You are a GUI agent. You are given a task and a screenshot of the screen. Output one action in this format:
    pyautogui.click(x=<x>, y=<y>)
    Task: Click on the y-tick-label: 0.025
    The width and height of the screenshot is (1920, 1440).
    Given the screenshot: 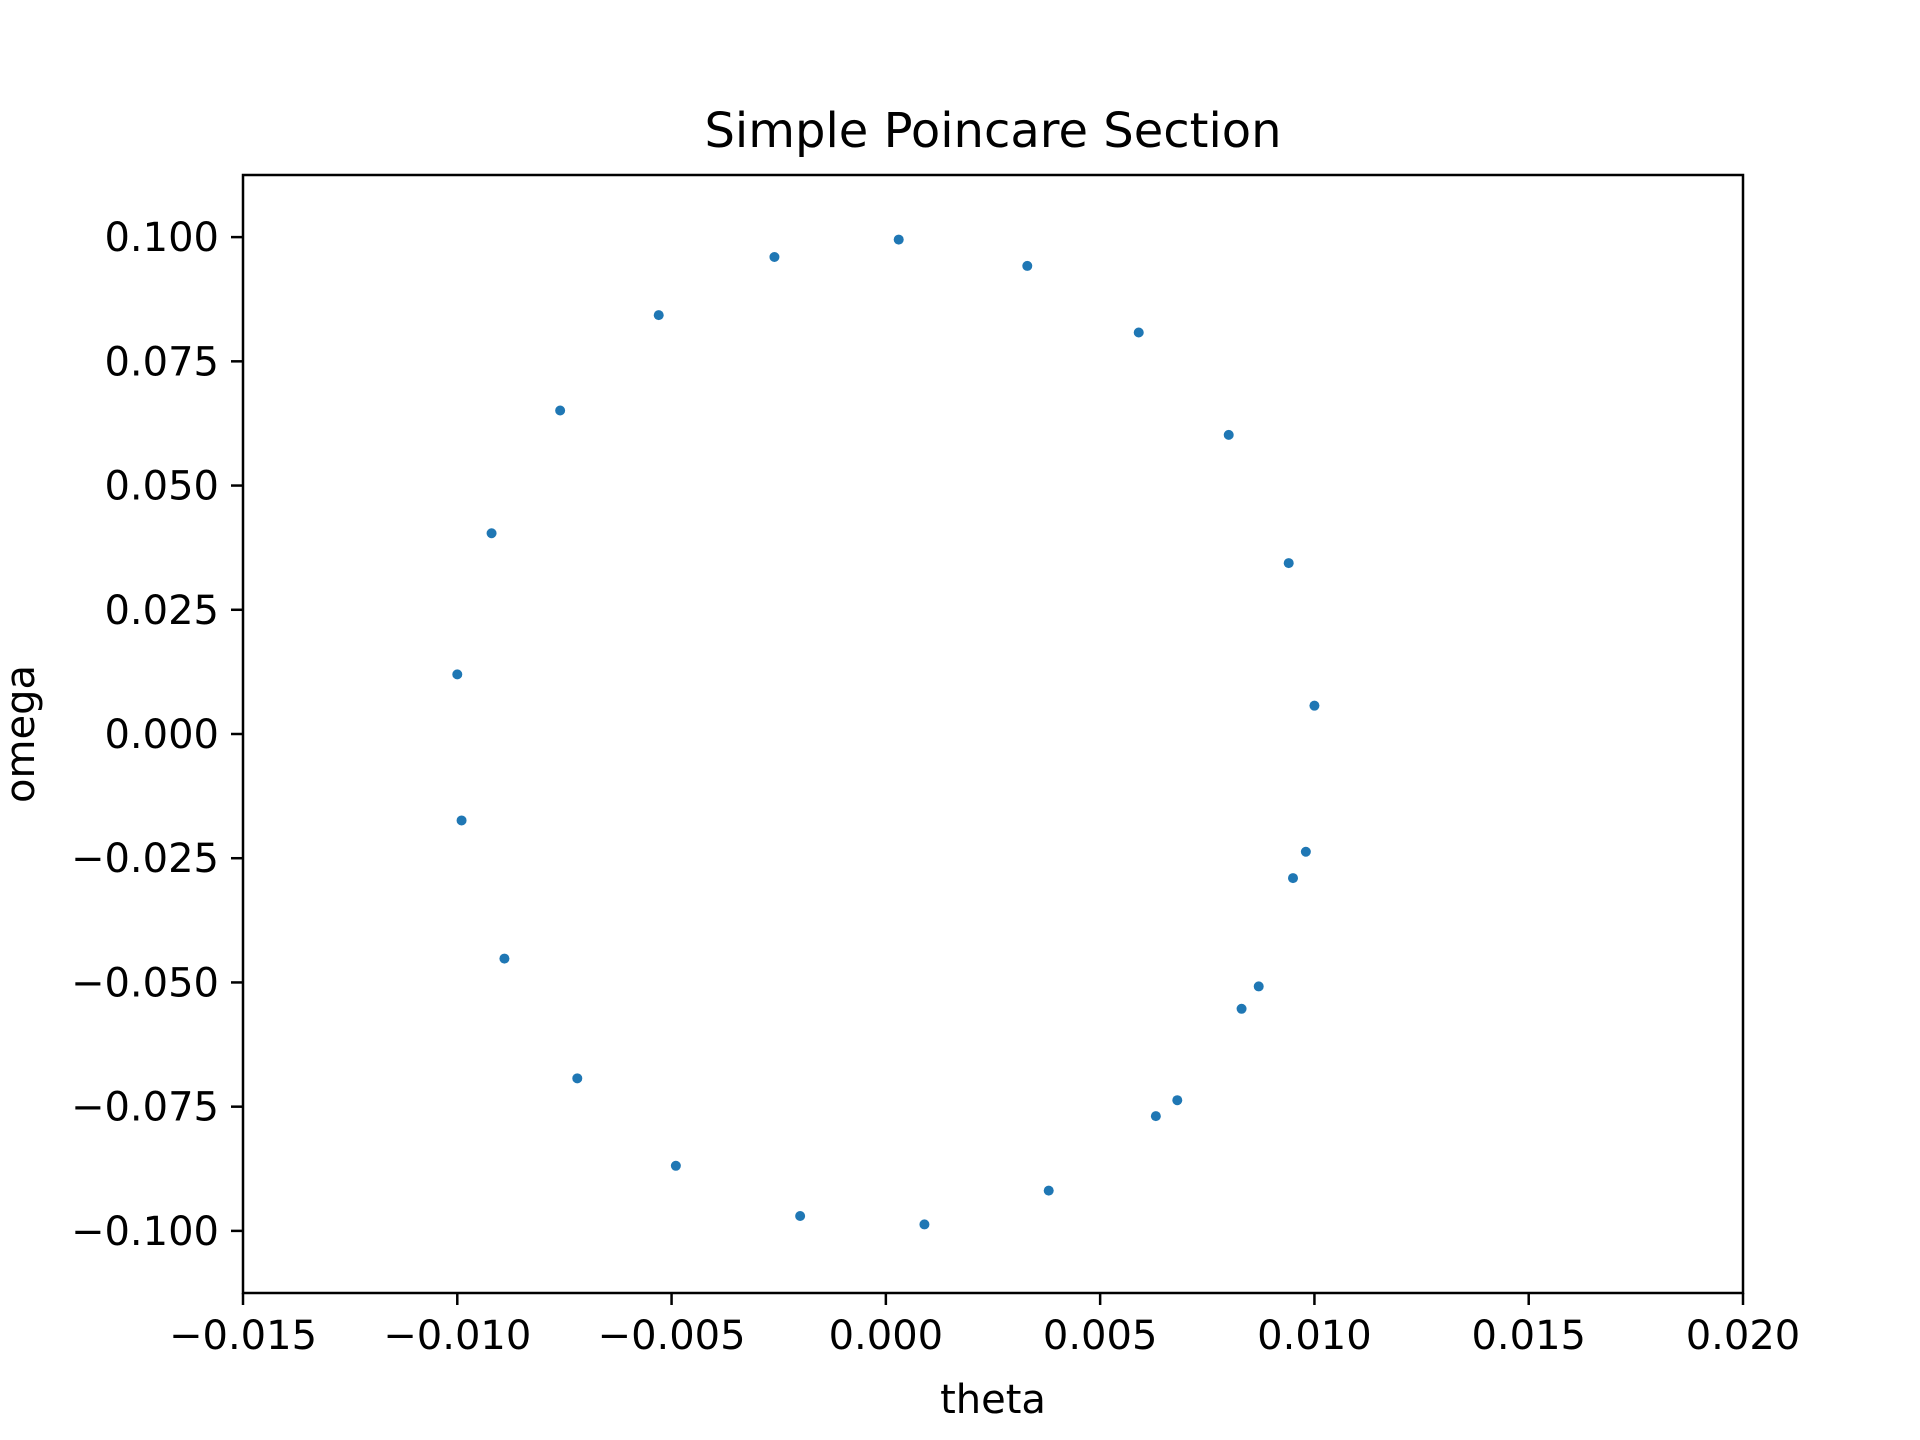 What is the action you would take?
    pyautogui.click(x=161, y=611)
    